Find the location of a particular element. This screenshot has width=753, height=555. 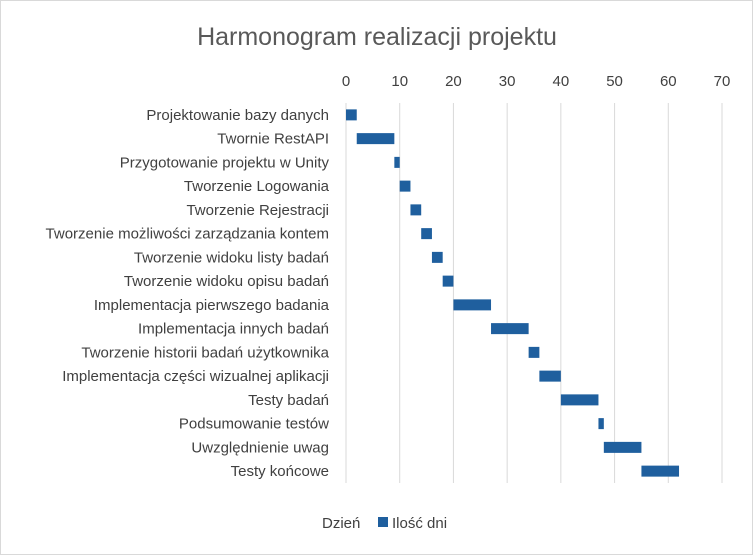

legend-label-dzien: Dzień is located at coordinates (341, 523).